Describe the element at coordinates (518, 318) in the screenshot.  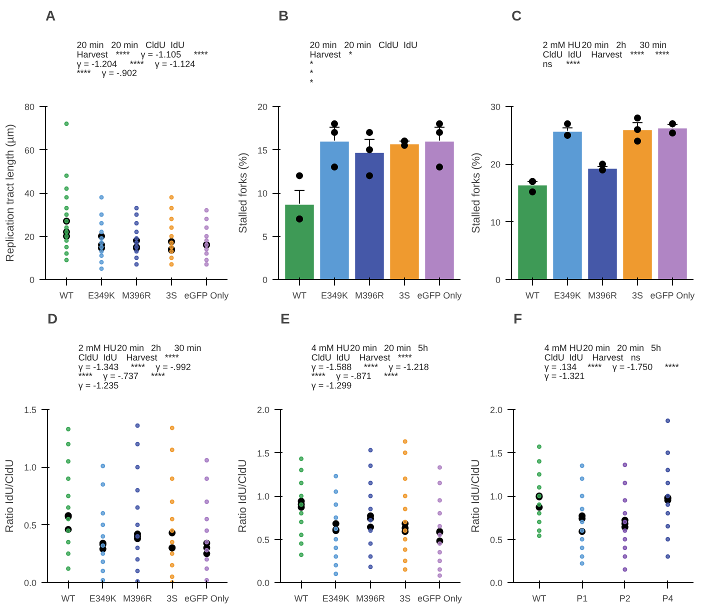
I see `chart-title: F` at that location.